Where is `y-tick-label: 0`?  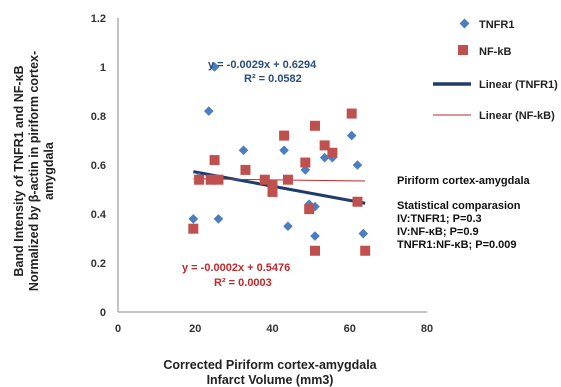 y-tick-label: 0 is located at coordinates (103, 313).